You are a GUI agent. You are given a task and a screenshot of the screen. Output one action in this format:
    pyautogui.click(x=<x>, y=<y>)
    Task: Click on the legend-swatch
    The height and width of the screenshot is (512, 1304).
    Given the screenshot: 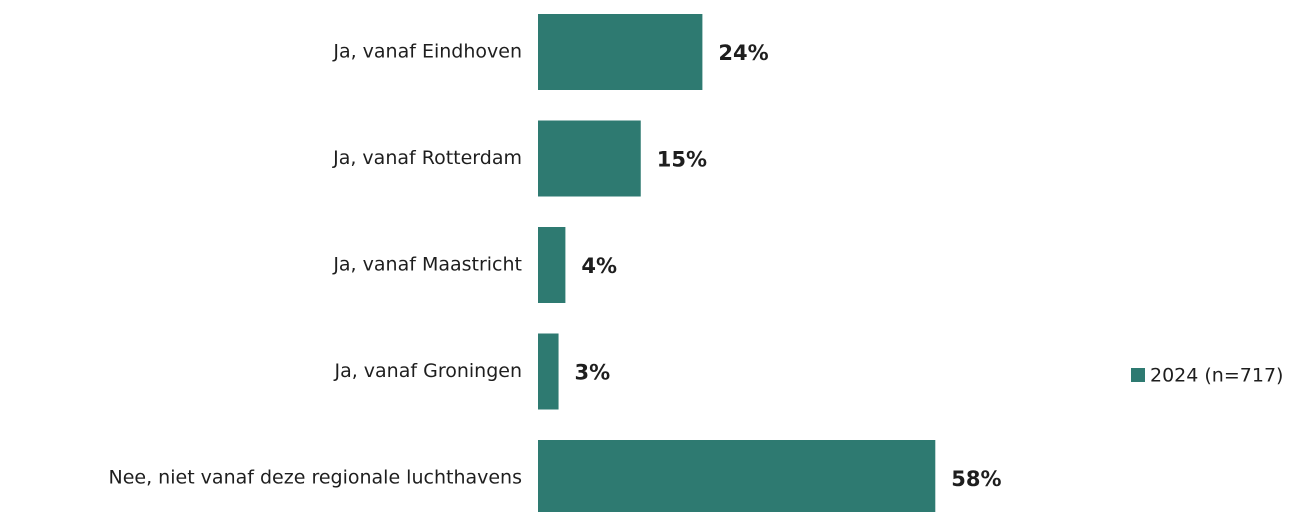 What is the action you would take?
    pyautogui.click(x=1138, y=375)
    